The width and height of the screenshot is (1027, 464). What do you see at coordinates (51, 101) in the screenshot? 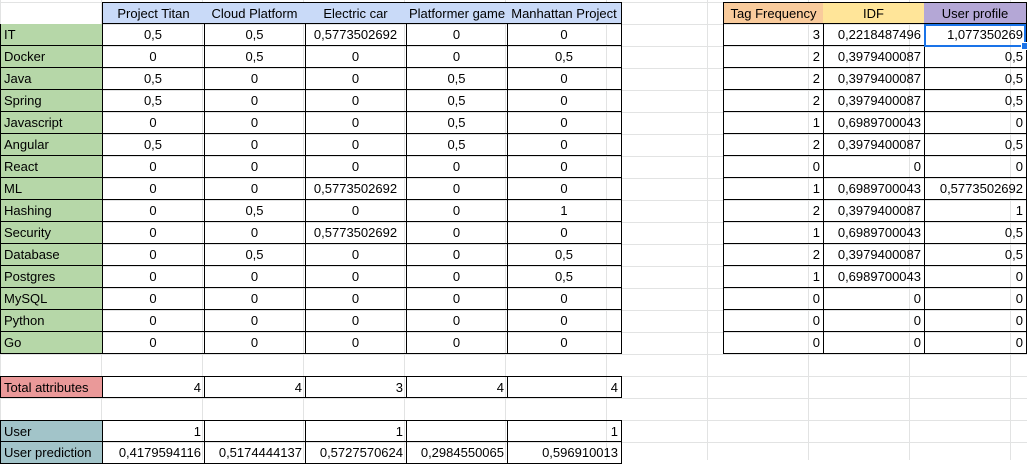
I see `tag-label-cell: Spring` at bounding box center [51, 101].